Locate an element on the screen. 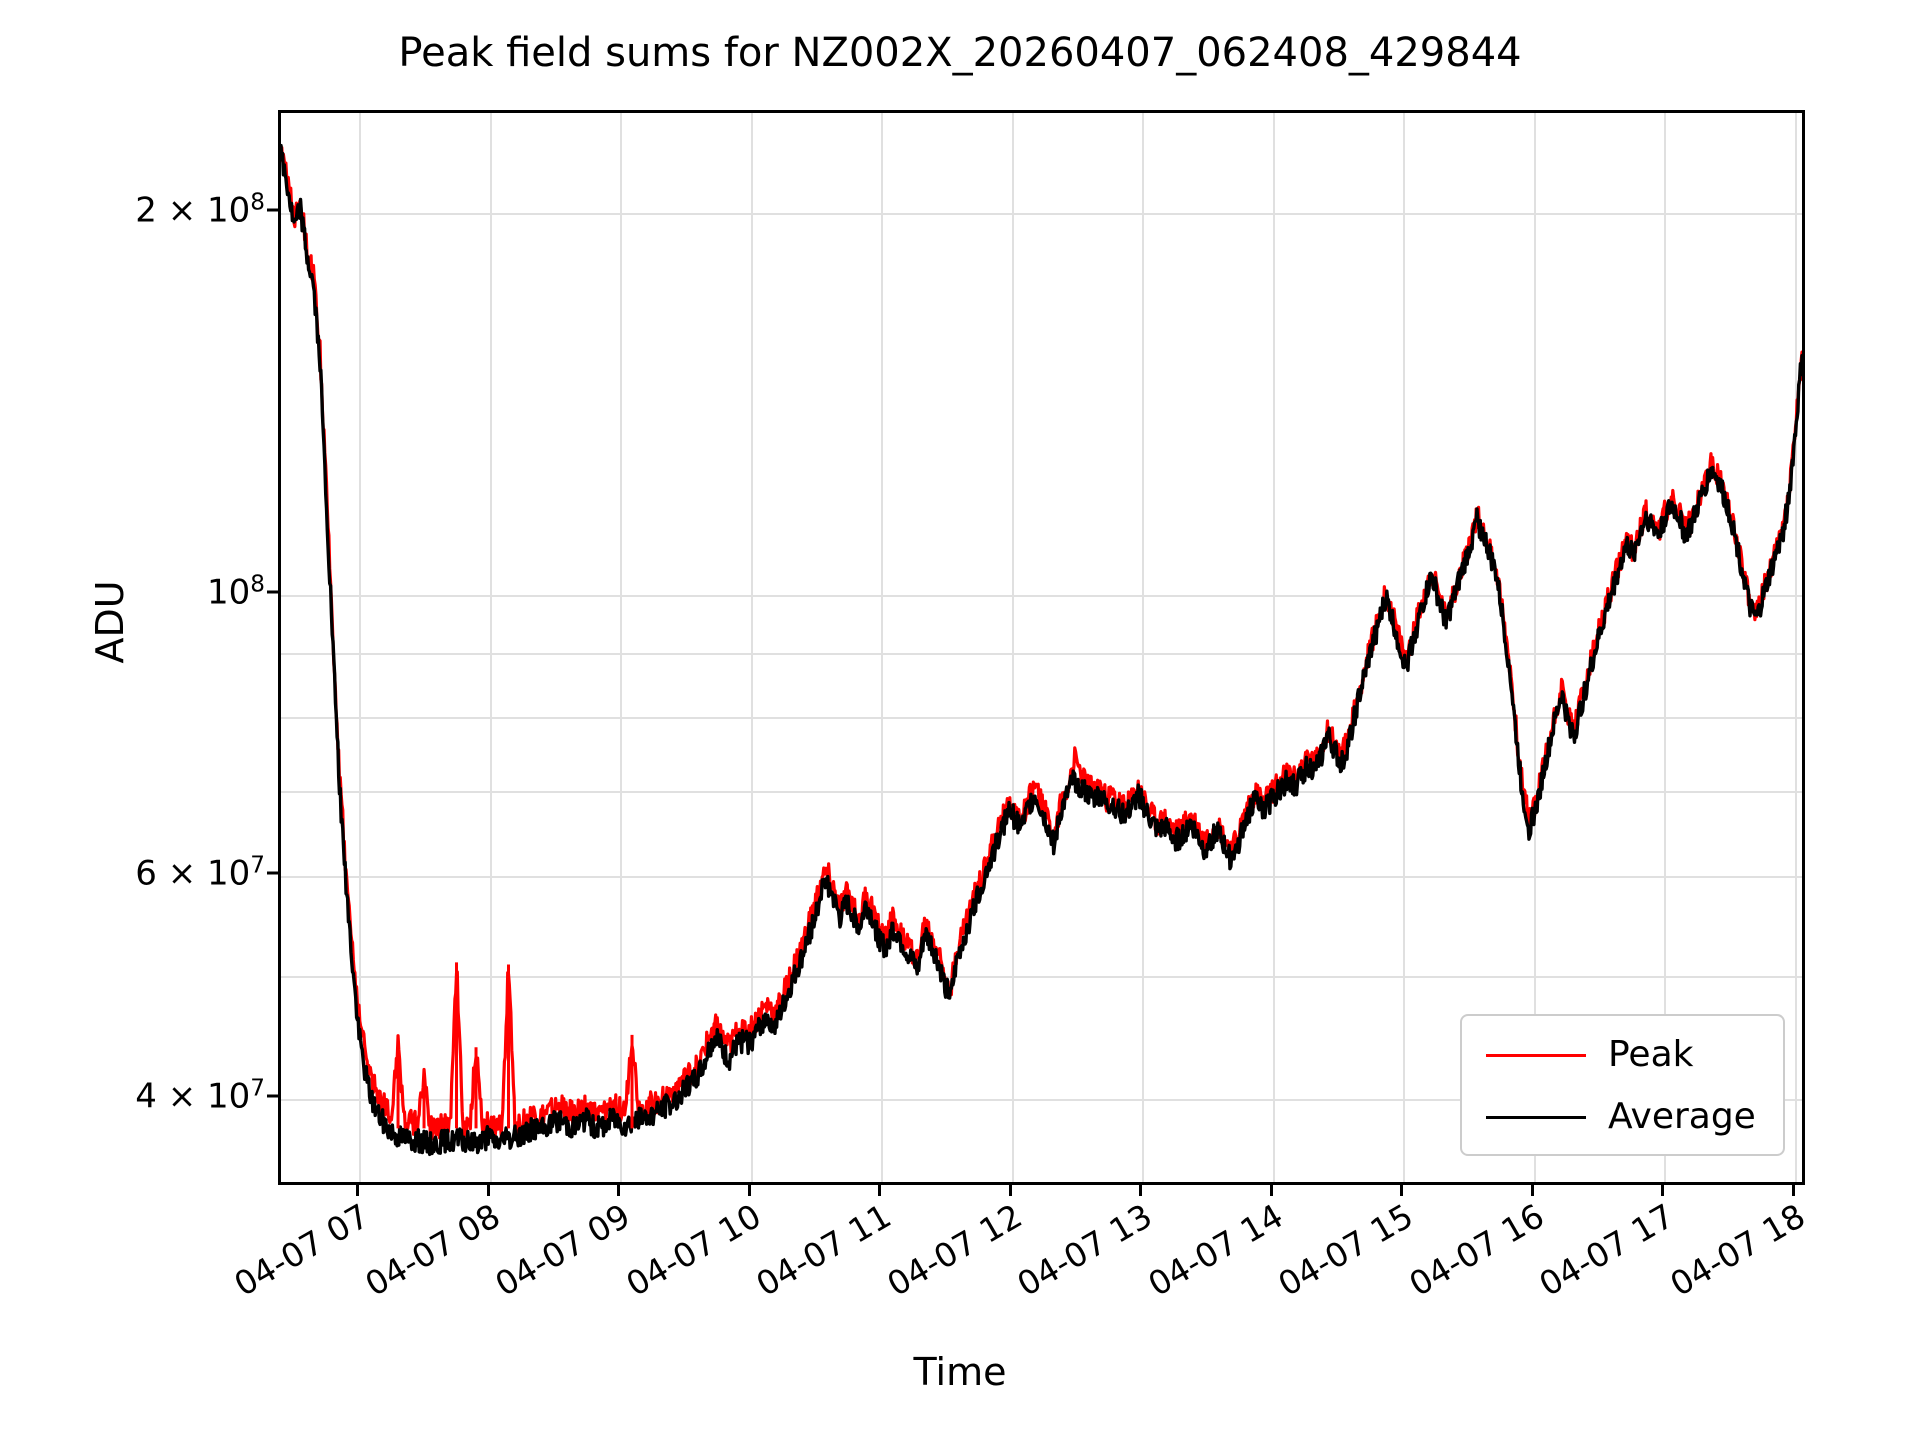 This screenshot has width=1920, height=1440. x-tick-label-9: 04-07 16 is located at coordinates (1476, 1250).